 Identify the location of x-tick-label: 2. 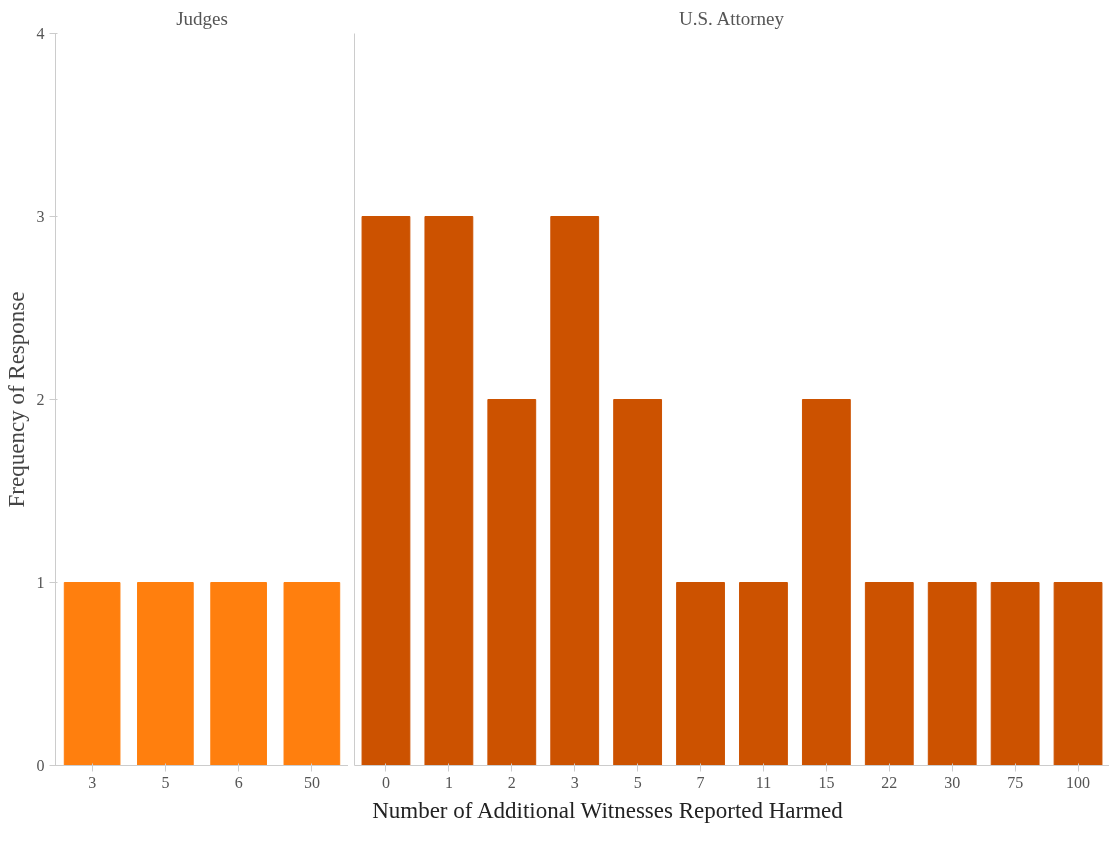
(511, 782).